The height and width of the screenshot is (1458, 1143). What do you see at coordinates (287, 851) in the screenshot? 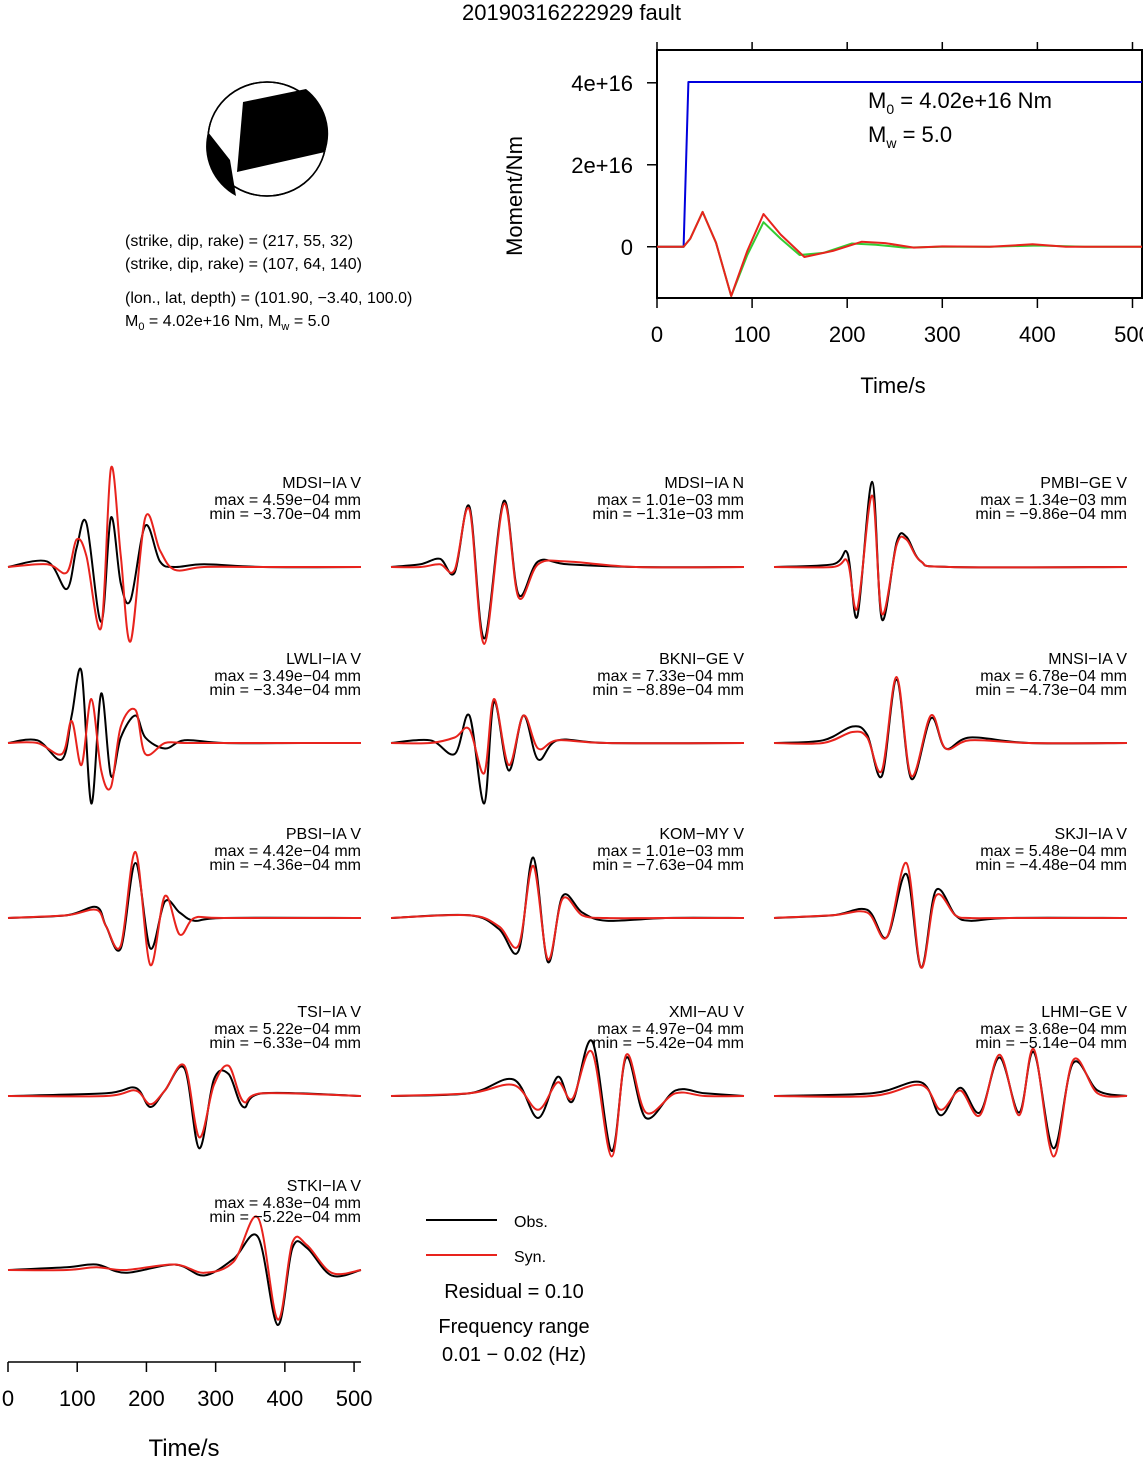
I see `station-max: max = 4.42e−04 mm` at bounding box center [287, 851].